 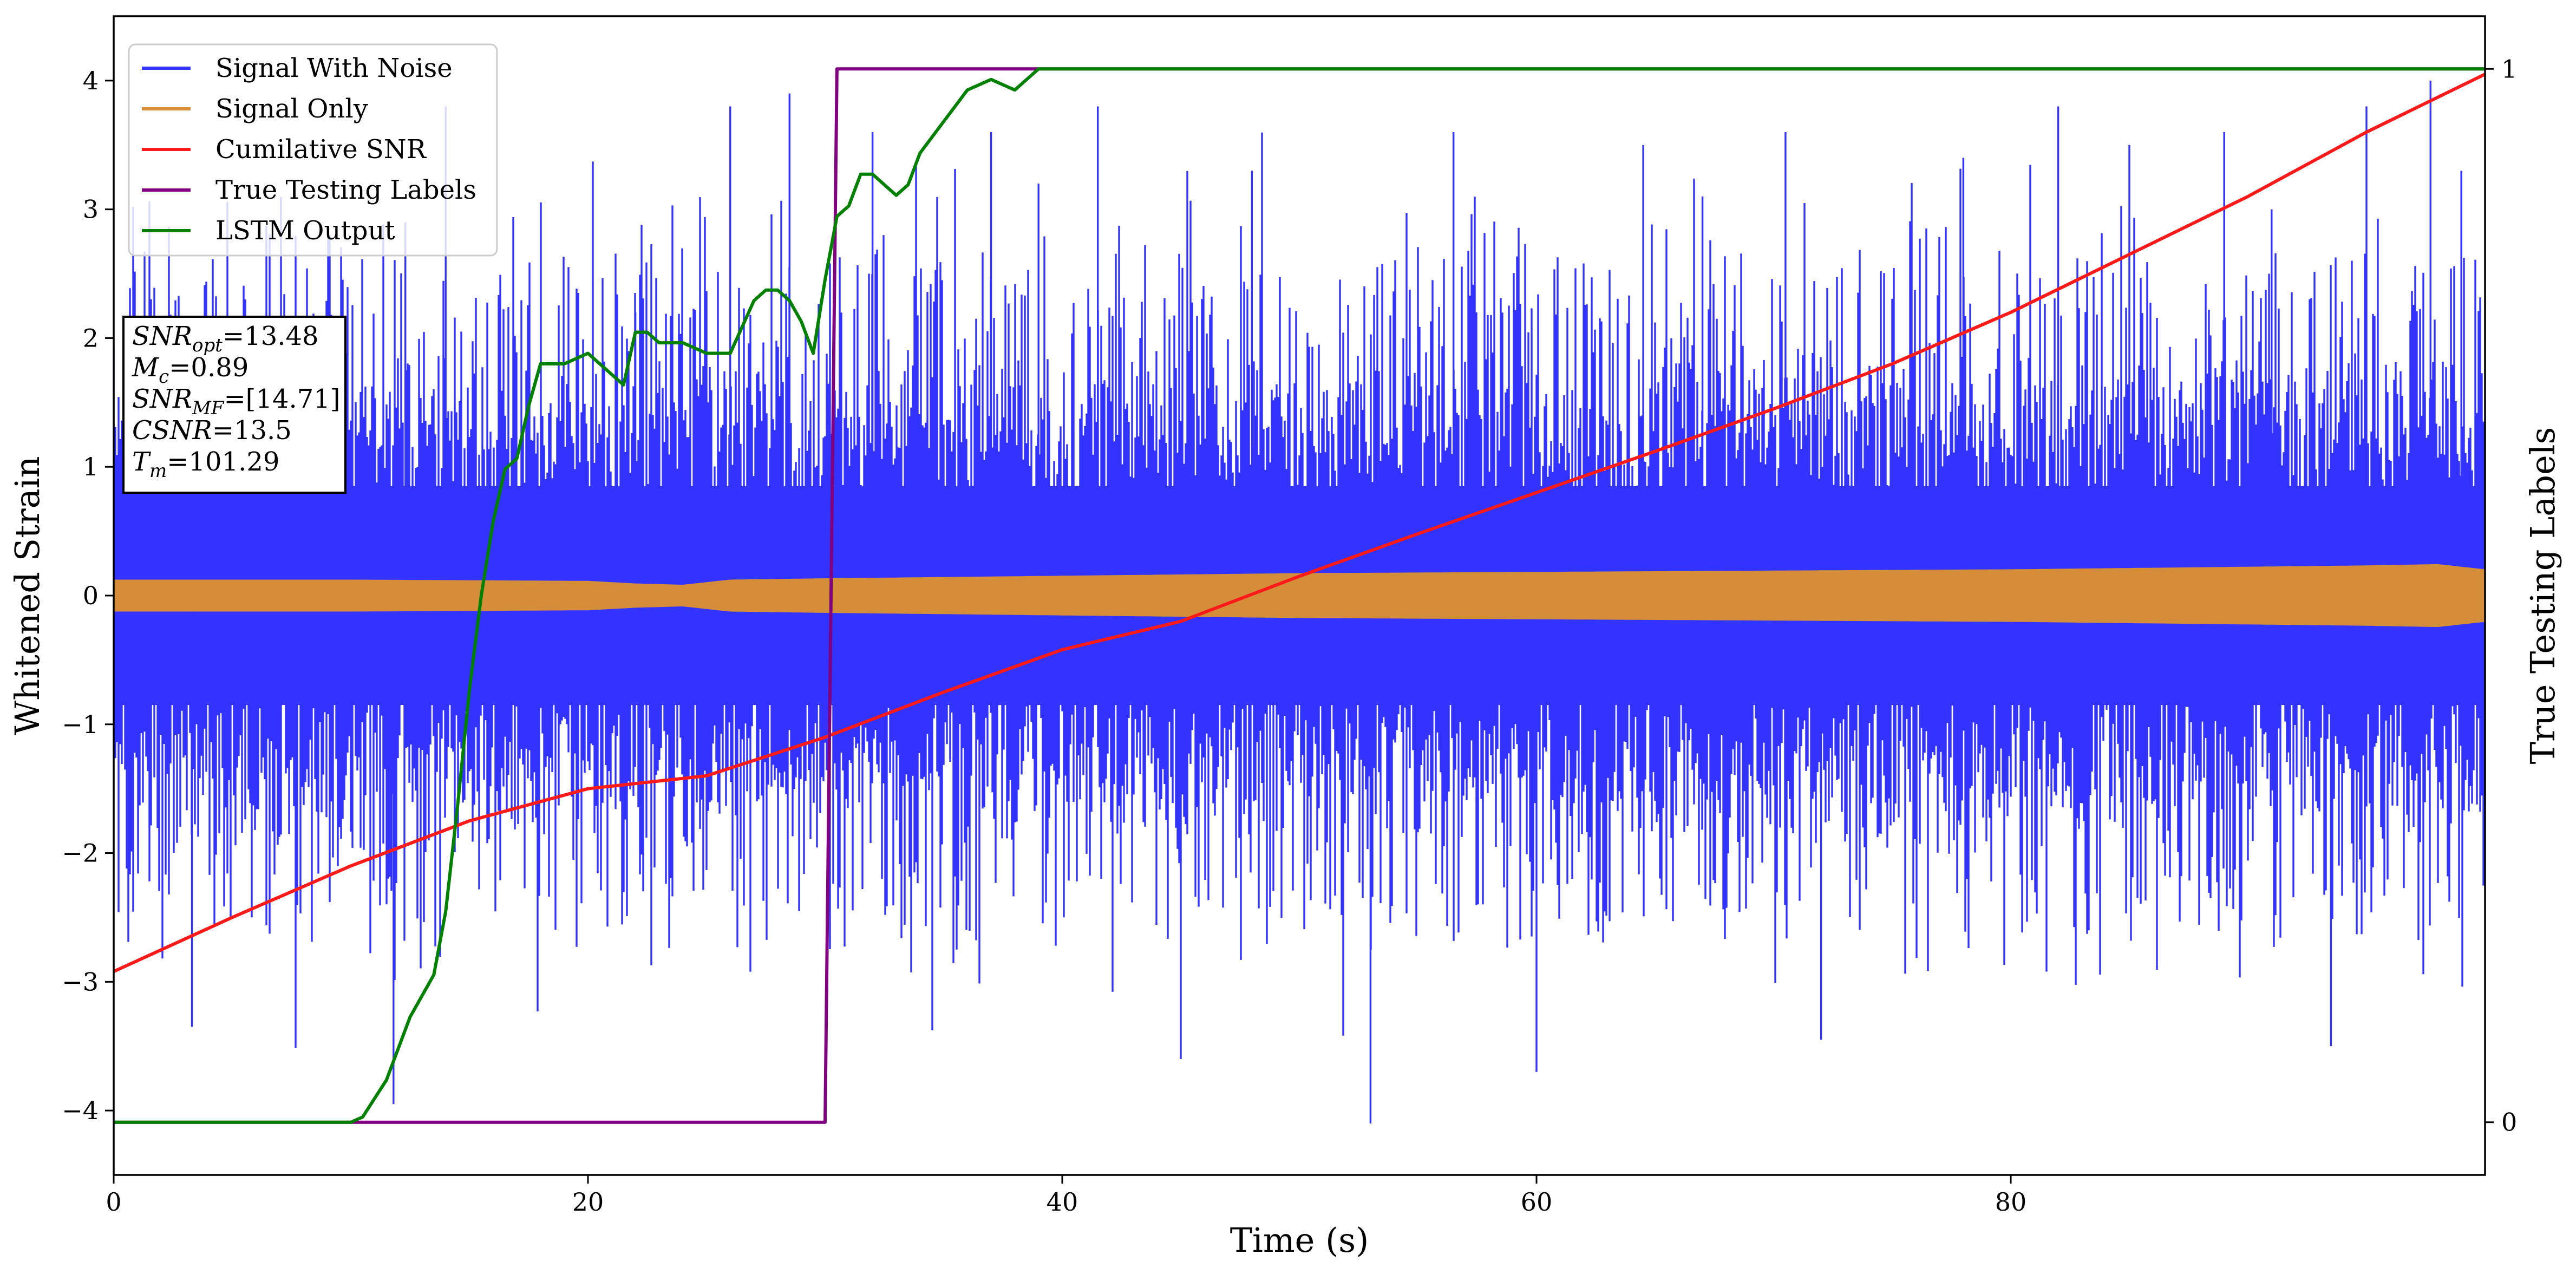 What do you see at coordinates (208, 408) in the screenshot?
I see `stats-subscript: MF` at bounding box center [208, 408].